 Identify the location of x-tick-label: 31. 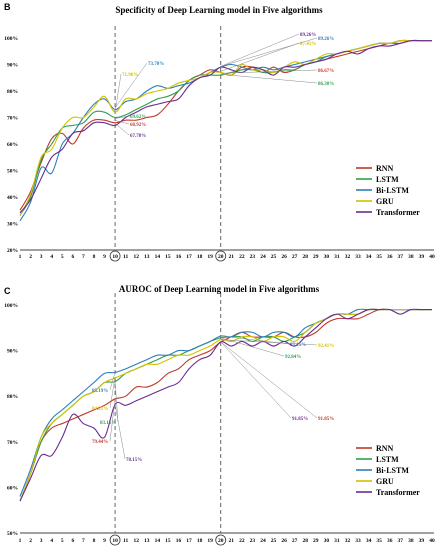
(337, 257).